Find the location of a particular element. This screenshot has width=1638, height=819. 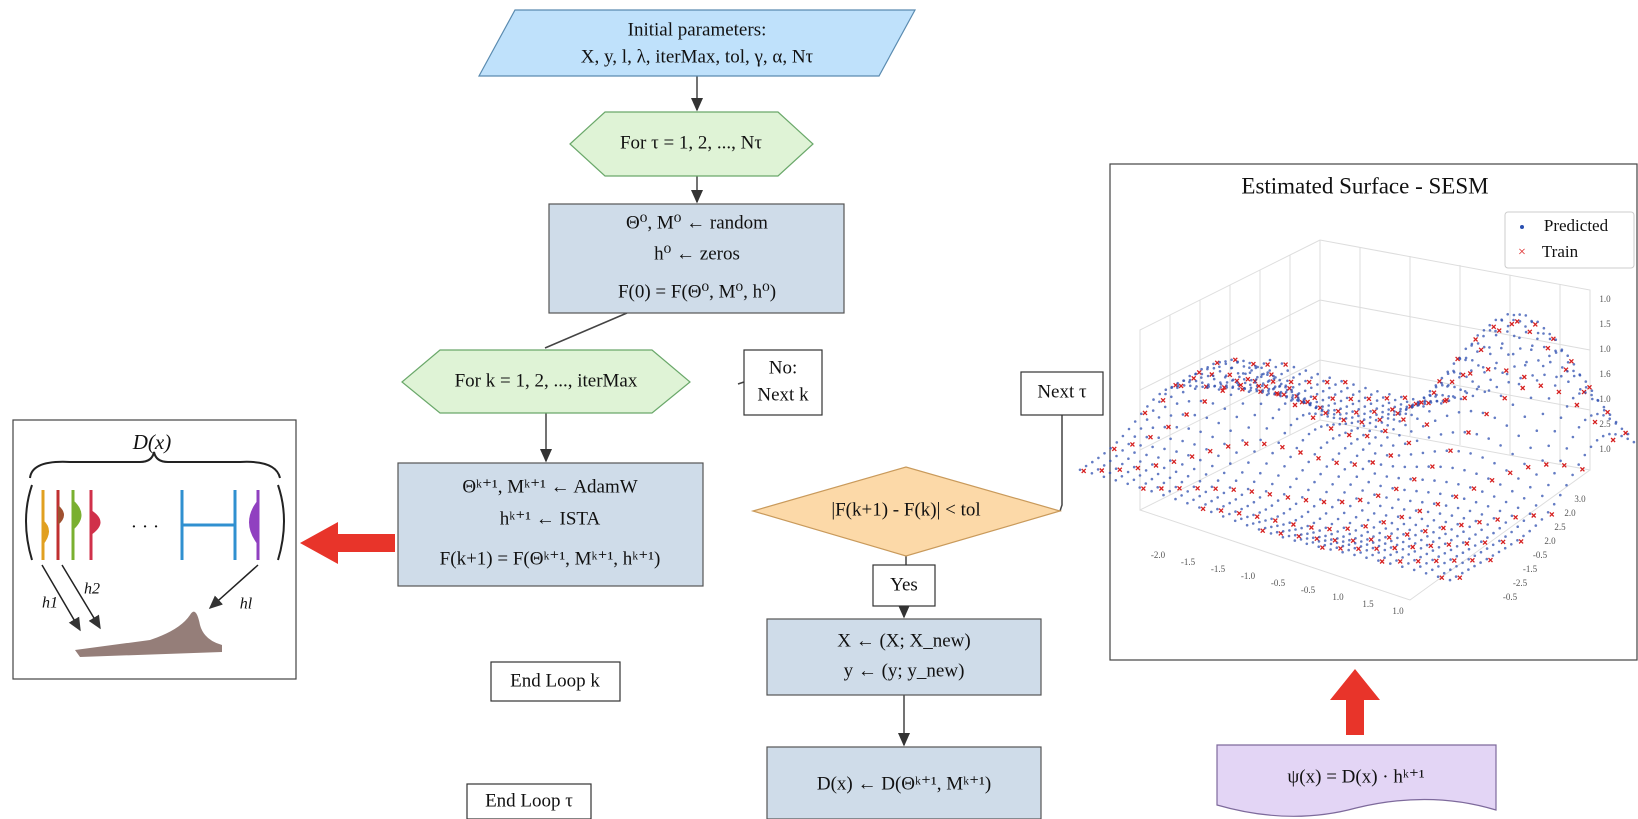

append-line: y ← (y; y_new) is located at coordinates (904, 670).